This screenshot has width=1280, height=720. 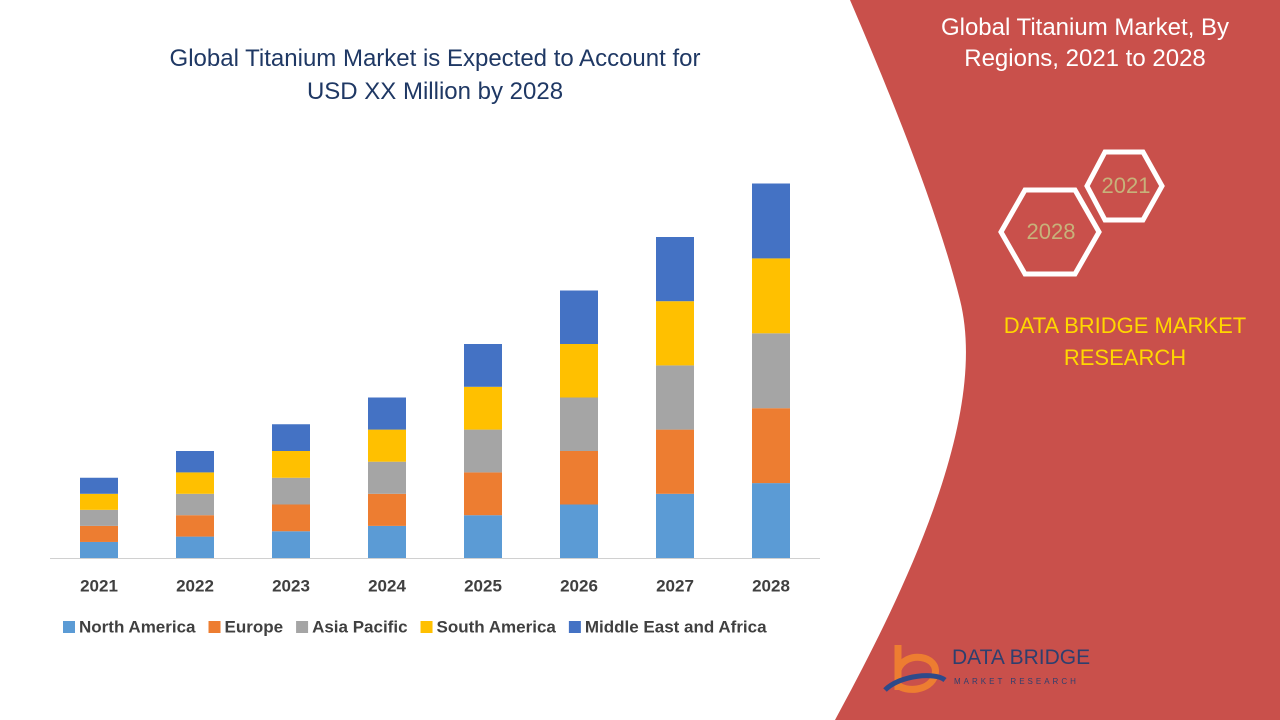 What do you see at coordinates (254, 626) in the screenshot?
I see `legend-label: Europe` at bounding box center [254, 626].